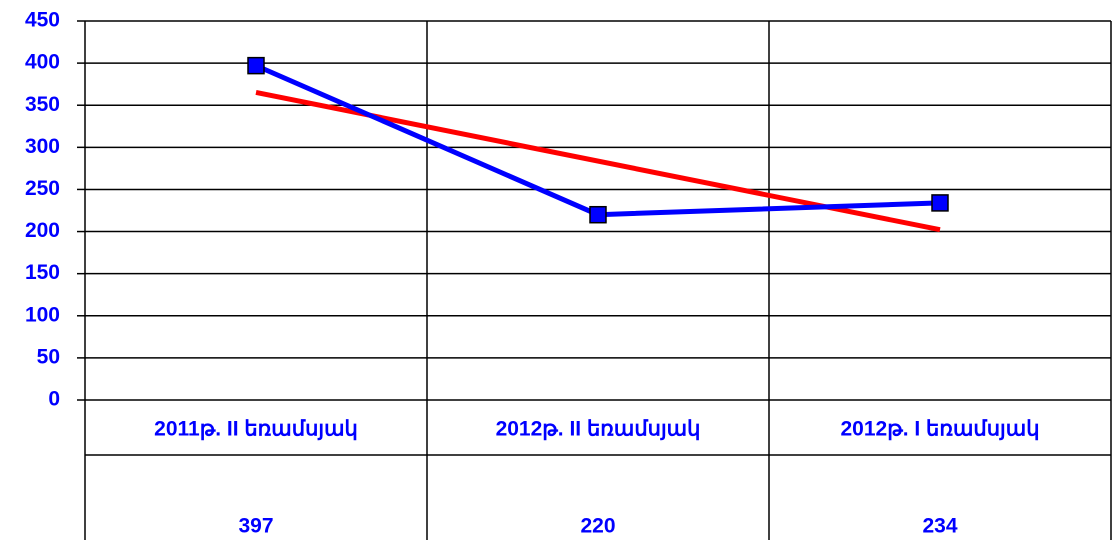 This screenshot has height=540, width=1112. What do you see at coordinates (42, 272) in the screenshot?
I see `y-tick-label: 150` at bounding box center [42, 272].